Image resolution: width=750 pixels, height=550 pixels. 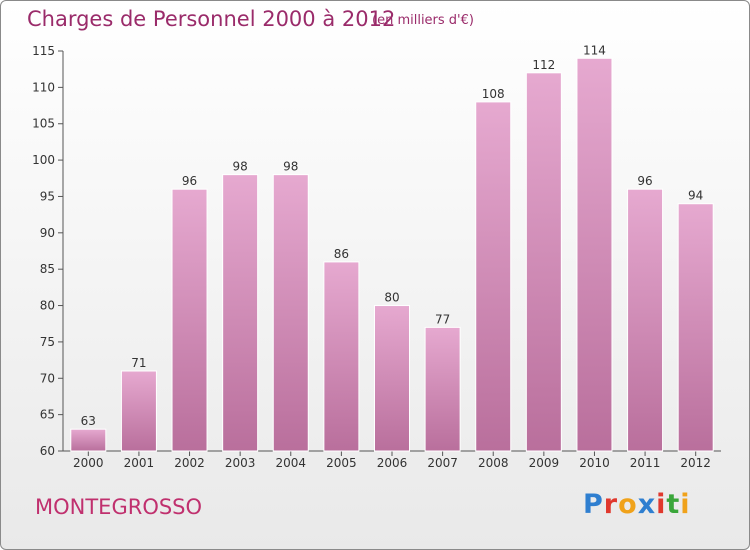 What do you see at coordinates (47, 306) in the screenshot?
I see `y-tick-label: 80` at bounding box center [47, 306].